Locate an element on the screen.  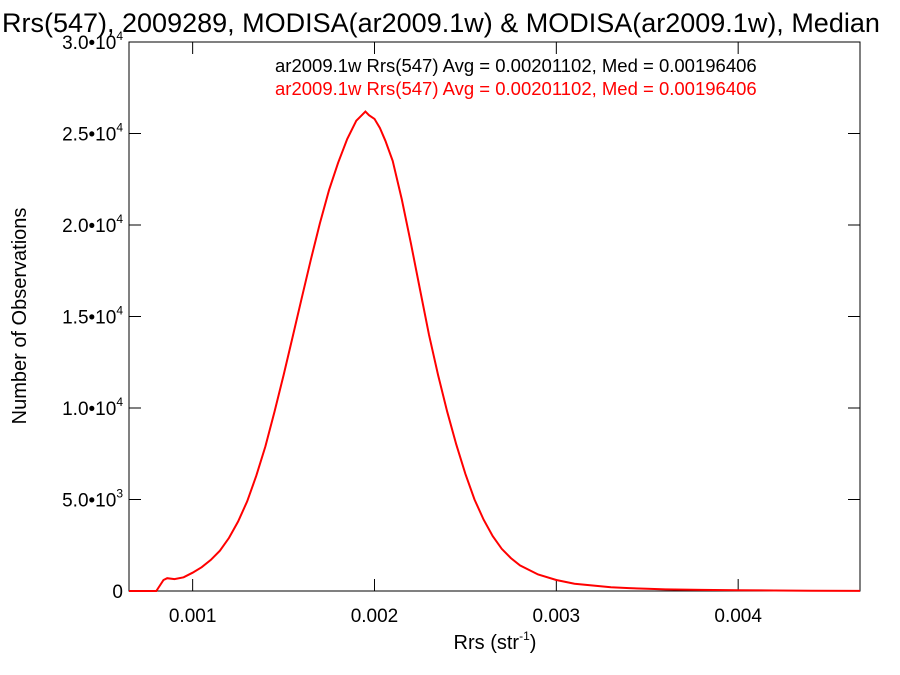
y-tick-label: 5.0•103 is located at coordinates (92, 499).